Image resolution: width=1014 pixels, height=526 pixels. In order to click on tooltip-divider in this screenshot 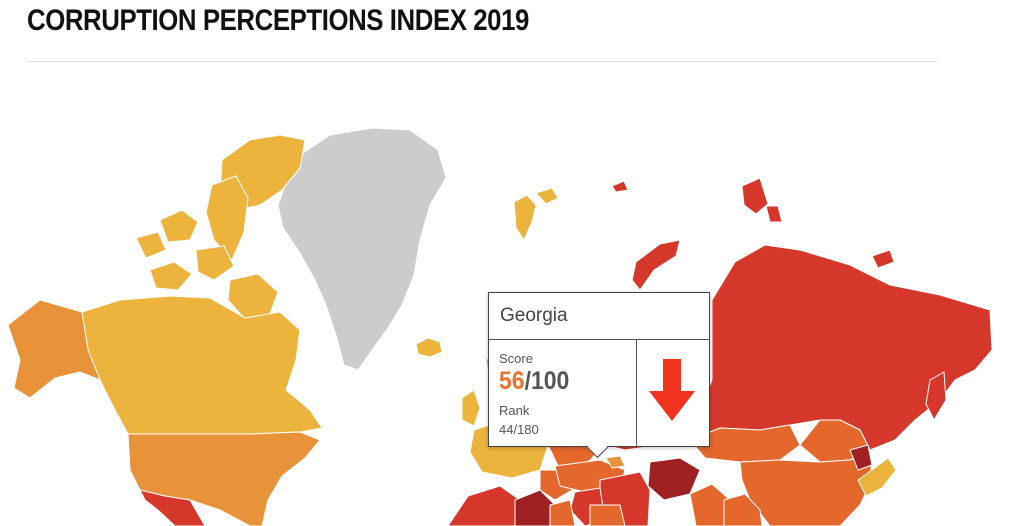, I will do `click(599, 339)`.